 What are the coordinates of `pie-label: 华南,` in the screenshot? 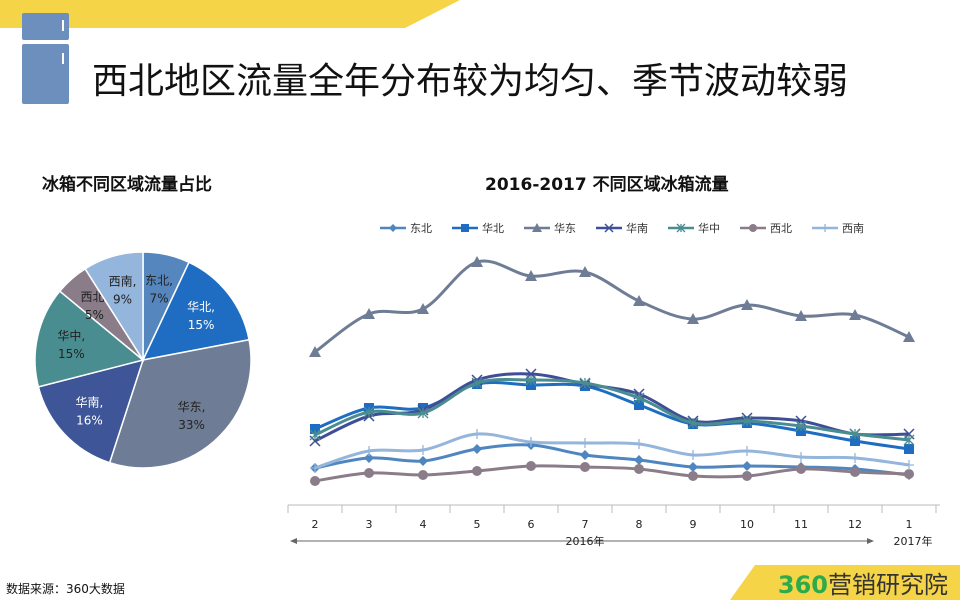 It's located at (90, 401).